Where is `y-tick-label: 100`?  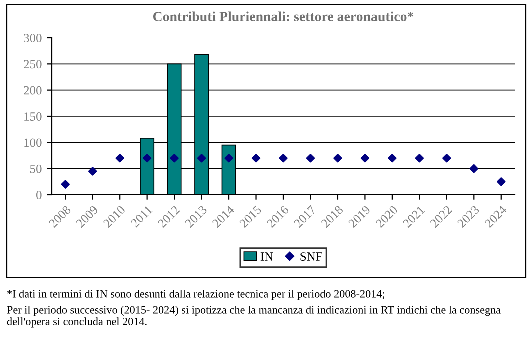
y-tick-label: 100 is located at coordinates (33, 143).